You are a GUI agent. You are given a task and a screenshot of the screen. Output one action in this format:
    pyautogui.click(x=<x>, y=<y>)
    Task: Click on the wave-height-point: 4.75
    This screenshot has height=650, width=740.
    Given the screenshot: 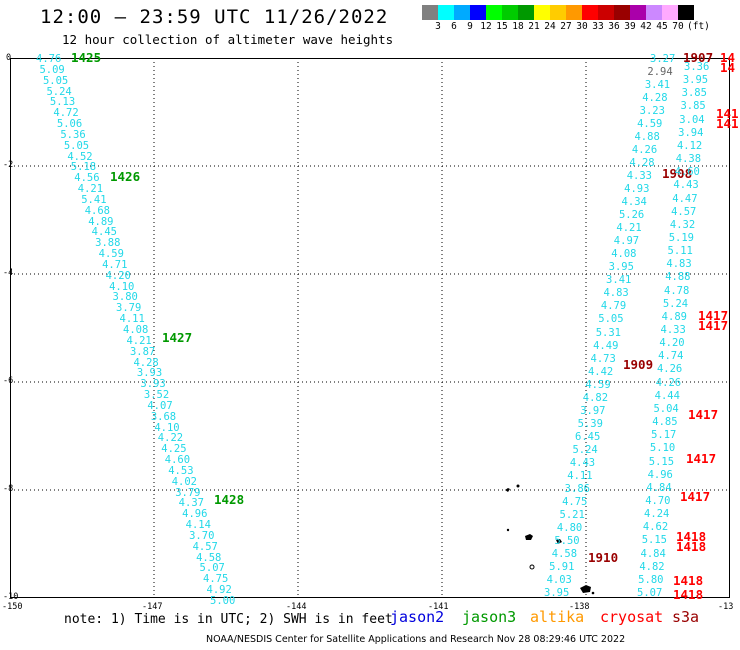 What is the action you would take?
    pyautogui.click(x=575, y=501)
    